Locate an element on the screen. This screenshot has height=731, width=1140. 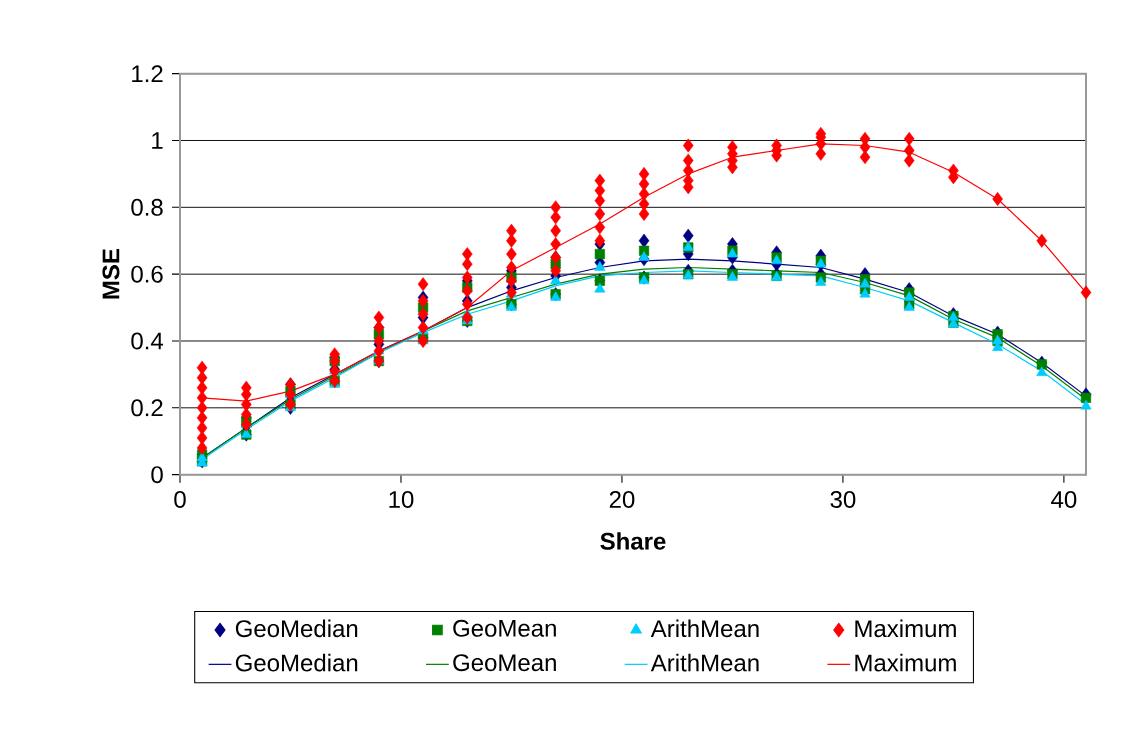
y-tick-label: 0.2 is located at coordinates (147, 408).